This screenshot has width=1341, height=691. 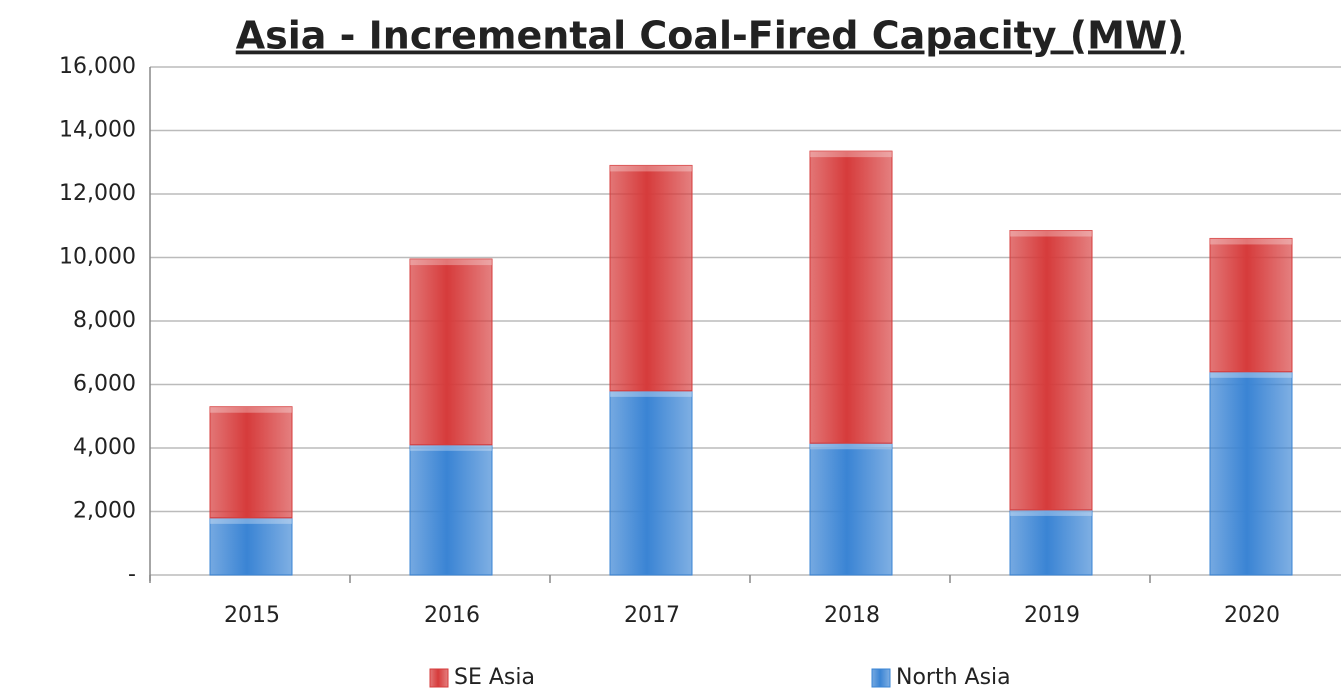 What do you see at coordinates (97, 257) in the screenshot?
I see `y-tick-label: 10,000` at bounding box center [97, 257].